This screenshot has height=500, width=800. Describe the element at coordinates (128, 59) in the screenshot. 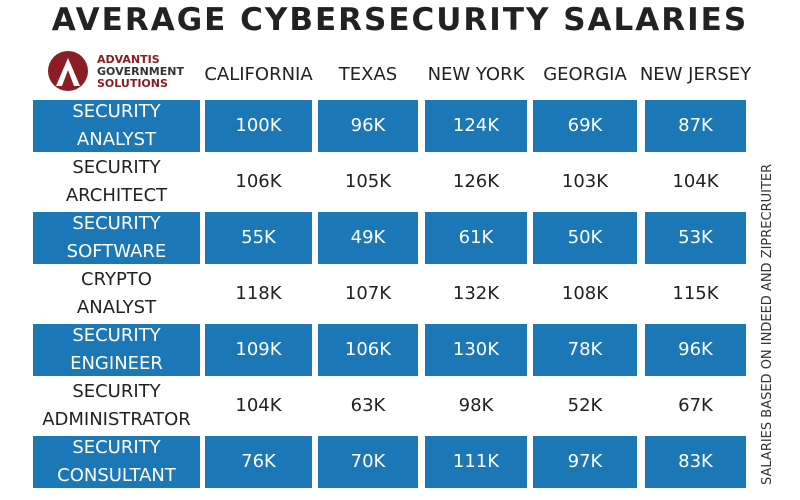

I see `logo-text: ADVANTIS` at that location.